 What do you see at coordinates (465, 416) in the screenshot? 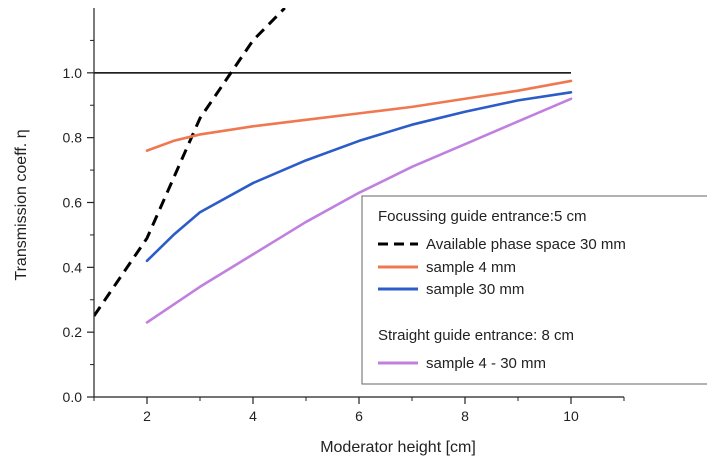
I see `x-tick-label: 8` at bounding box center [465, 416].